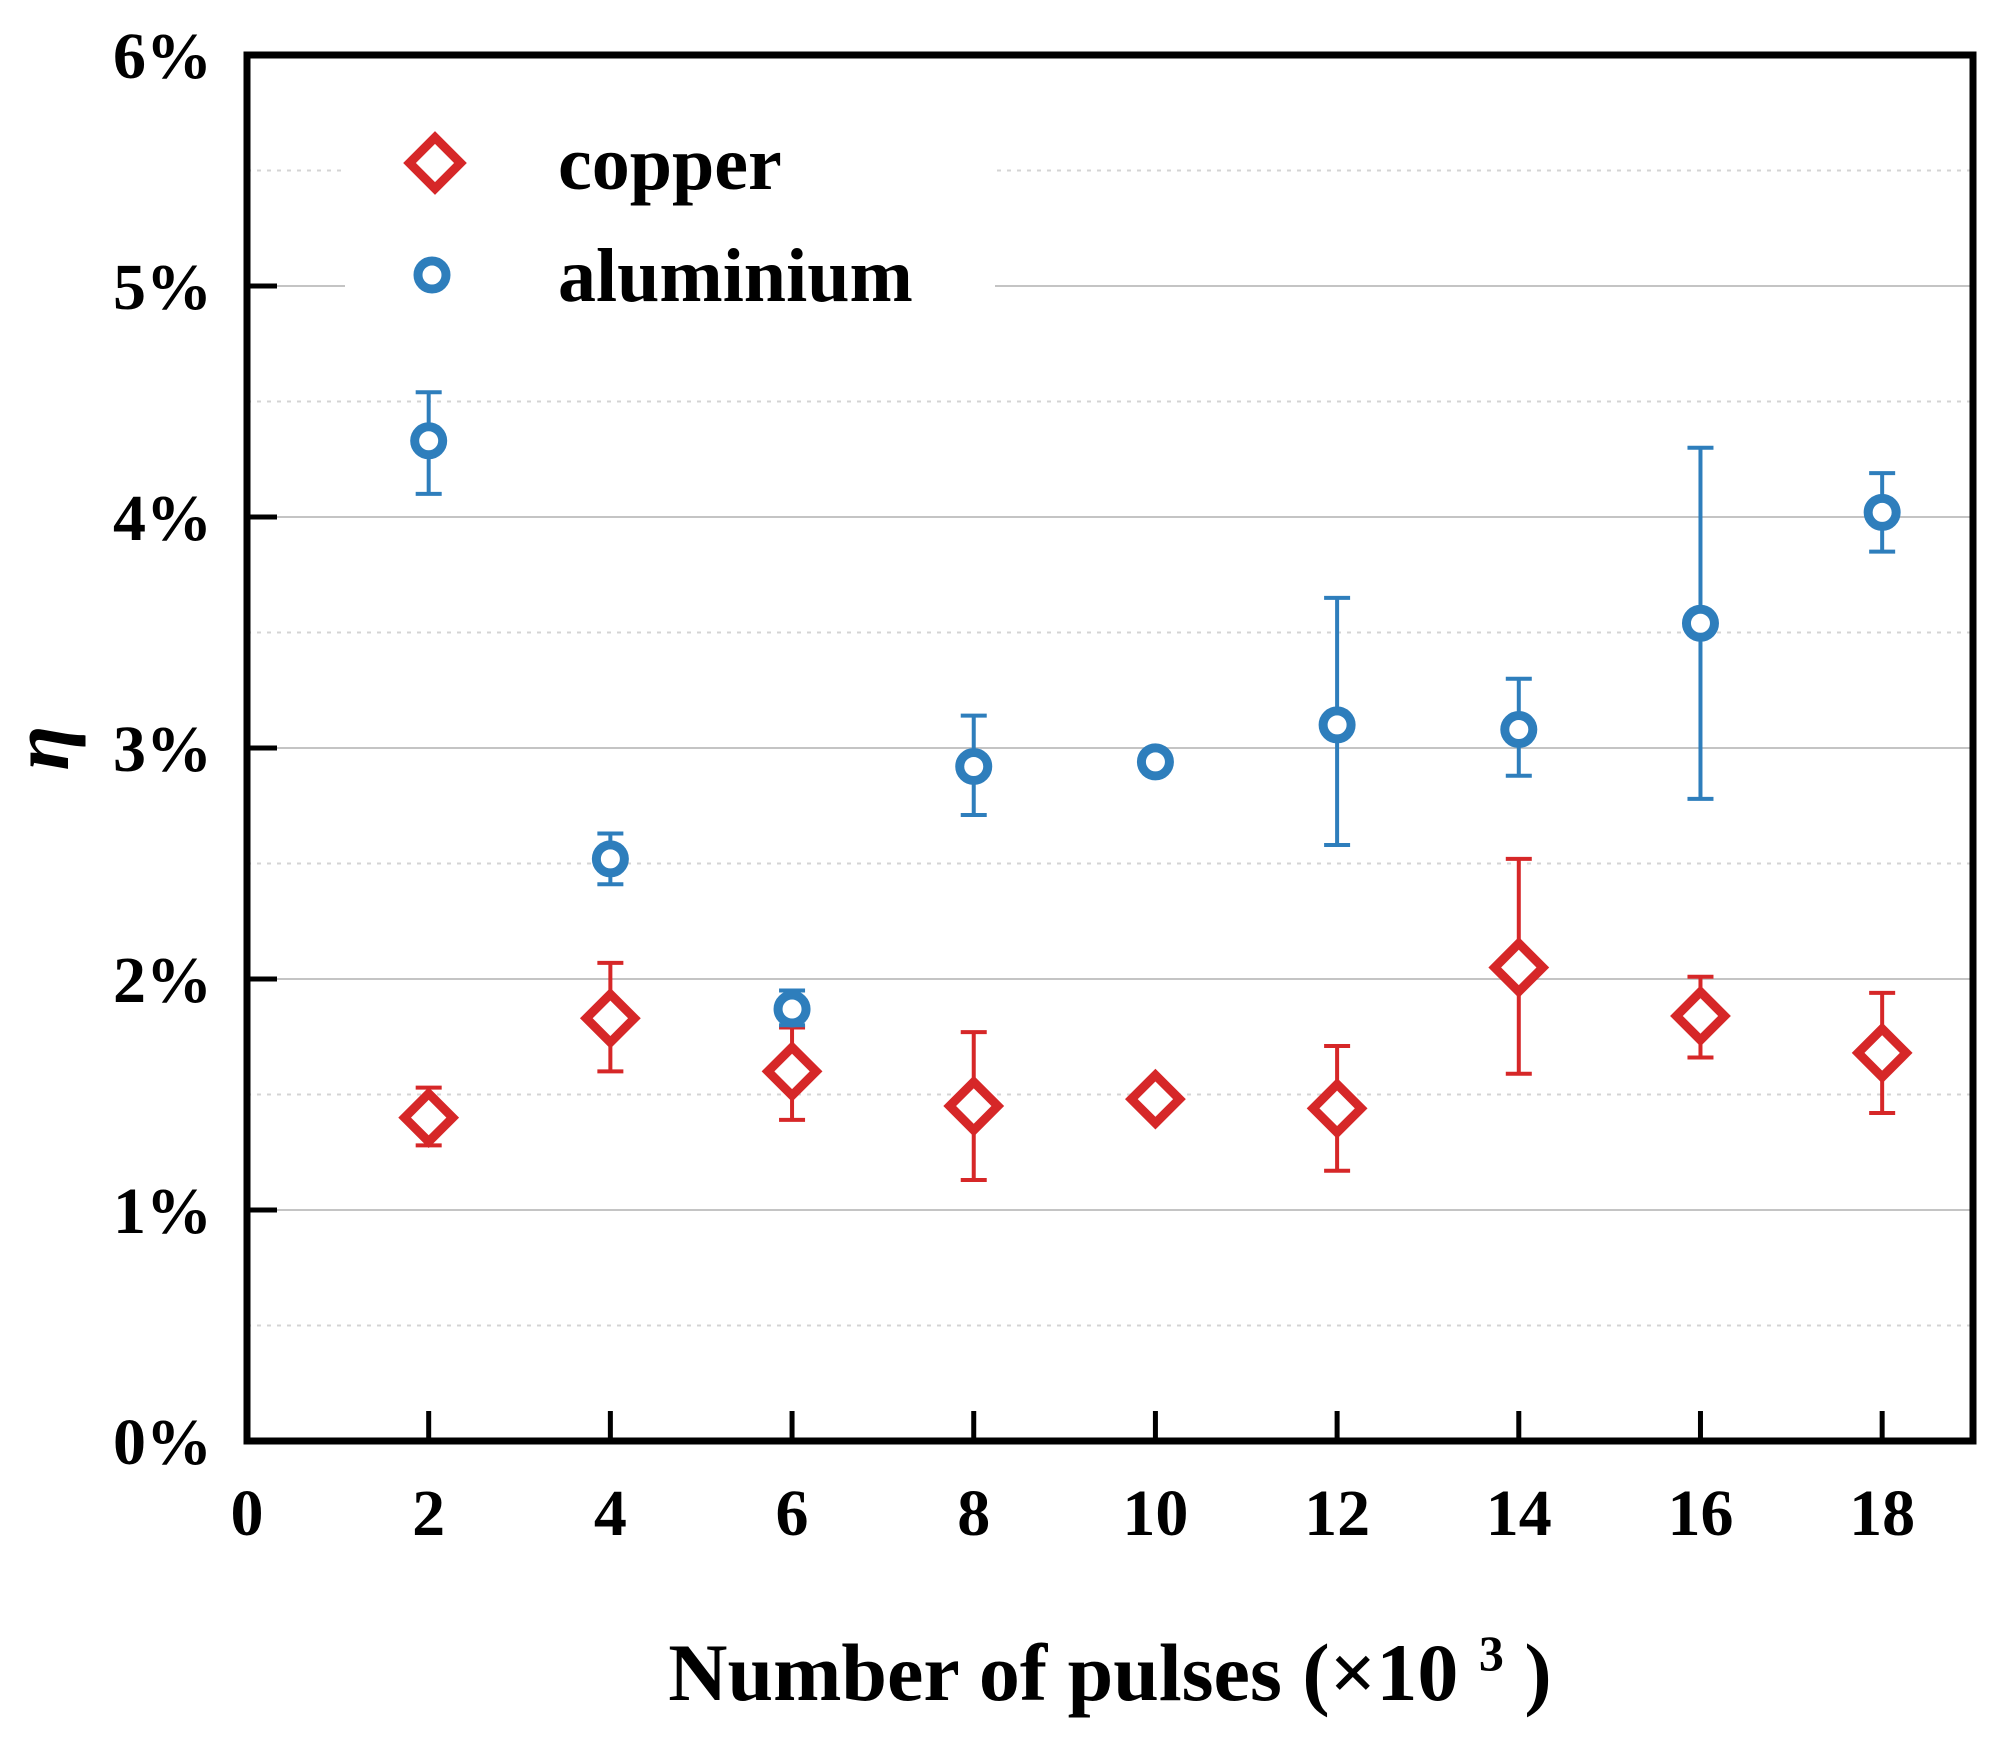 The width and height of the screenshot is (1991, 1757). I want to click on x-tick-label: 18, so click(1882, 1513).